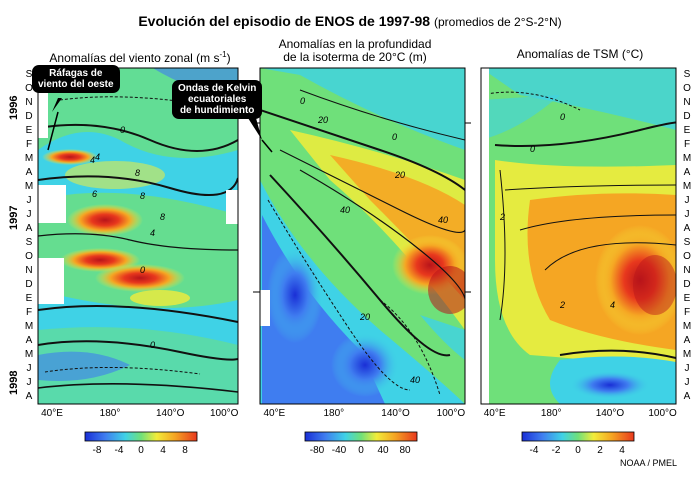 This screenshot has height=477, width=700. What do you see at coordinates (14, 217) in the screenshot?
I see `year-label-1997: 1997` at bounding box center [14, 217].